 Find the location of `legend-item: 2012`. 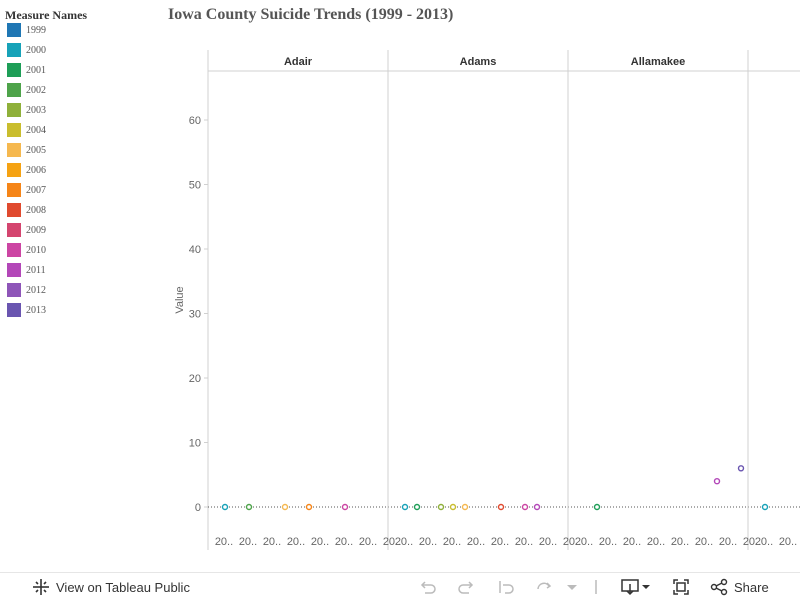

legend-item: 2012 is located at coordinates (26, 290).